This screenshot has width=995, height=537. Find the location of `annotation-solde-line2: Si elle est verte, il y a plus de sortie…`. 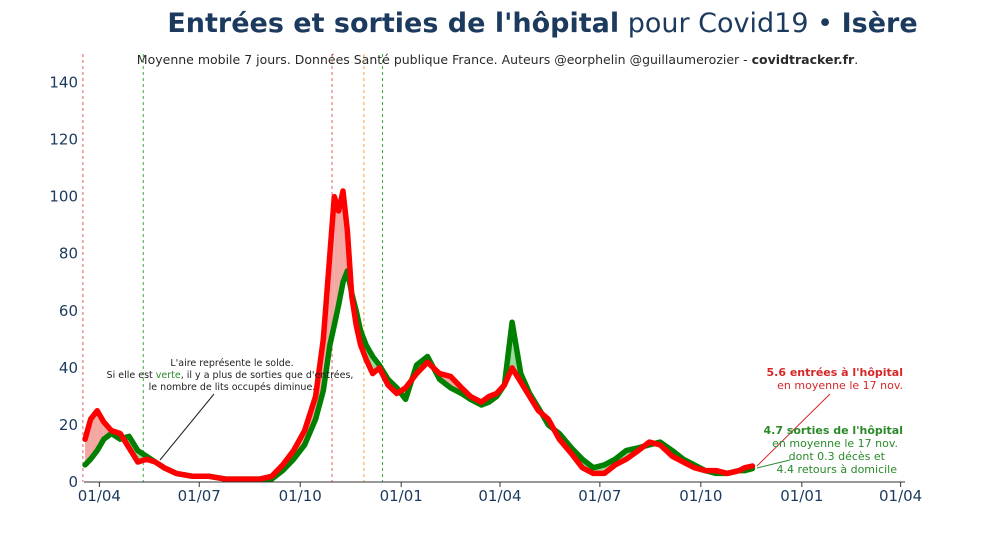

annotation-solde-line2: Si elle est verte, il y a plus de sortie… is located at coordinates (230, 375).